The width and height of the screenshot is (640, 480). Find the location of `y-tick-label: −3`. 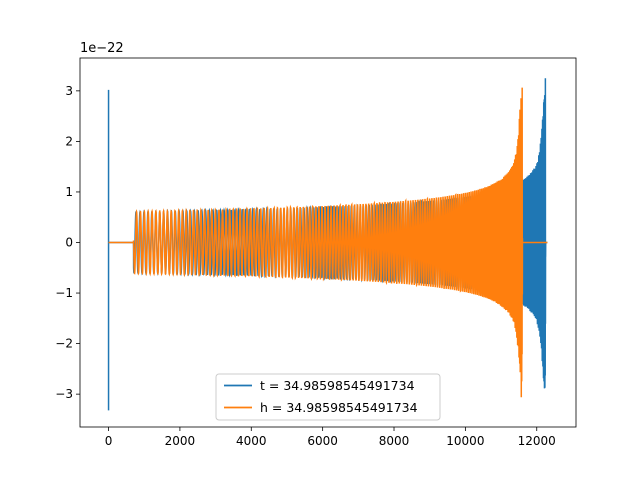

y-tick-label: −3 is located at coordinates (64, 394).